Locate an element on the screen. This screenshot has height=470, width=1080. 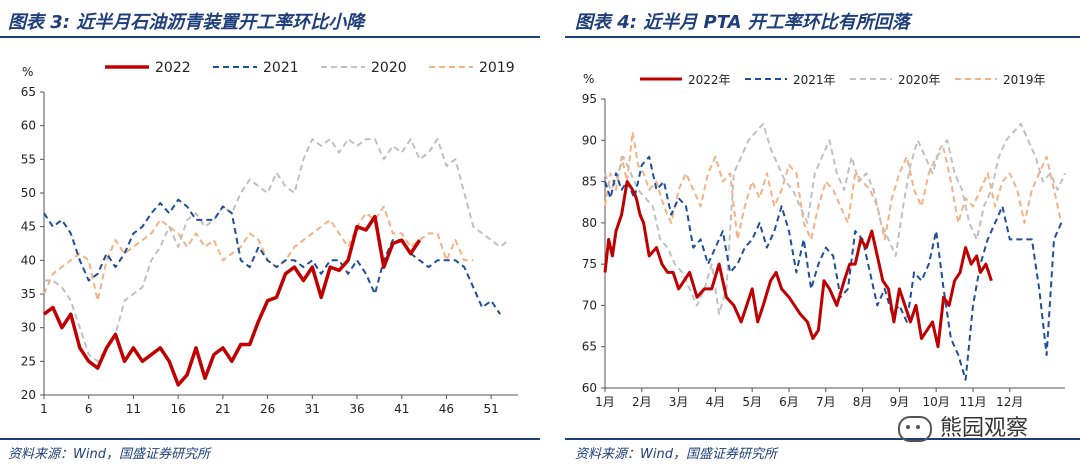
y-tick-label: 50 is located at coordinates (28, 193).